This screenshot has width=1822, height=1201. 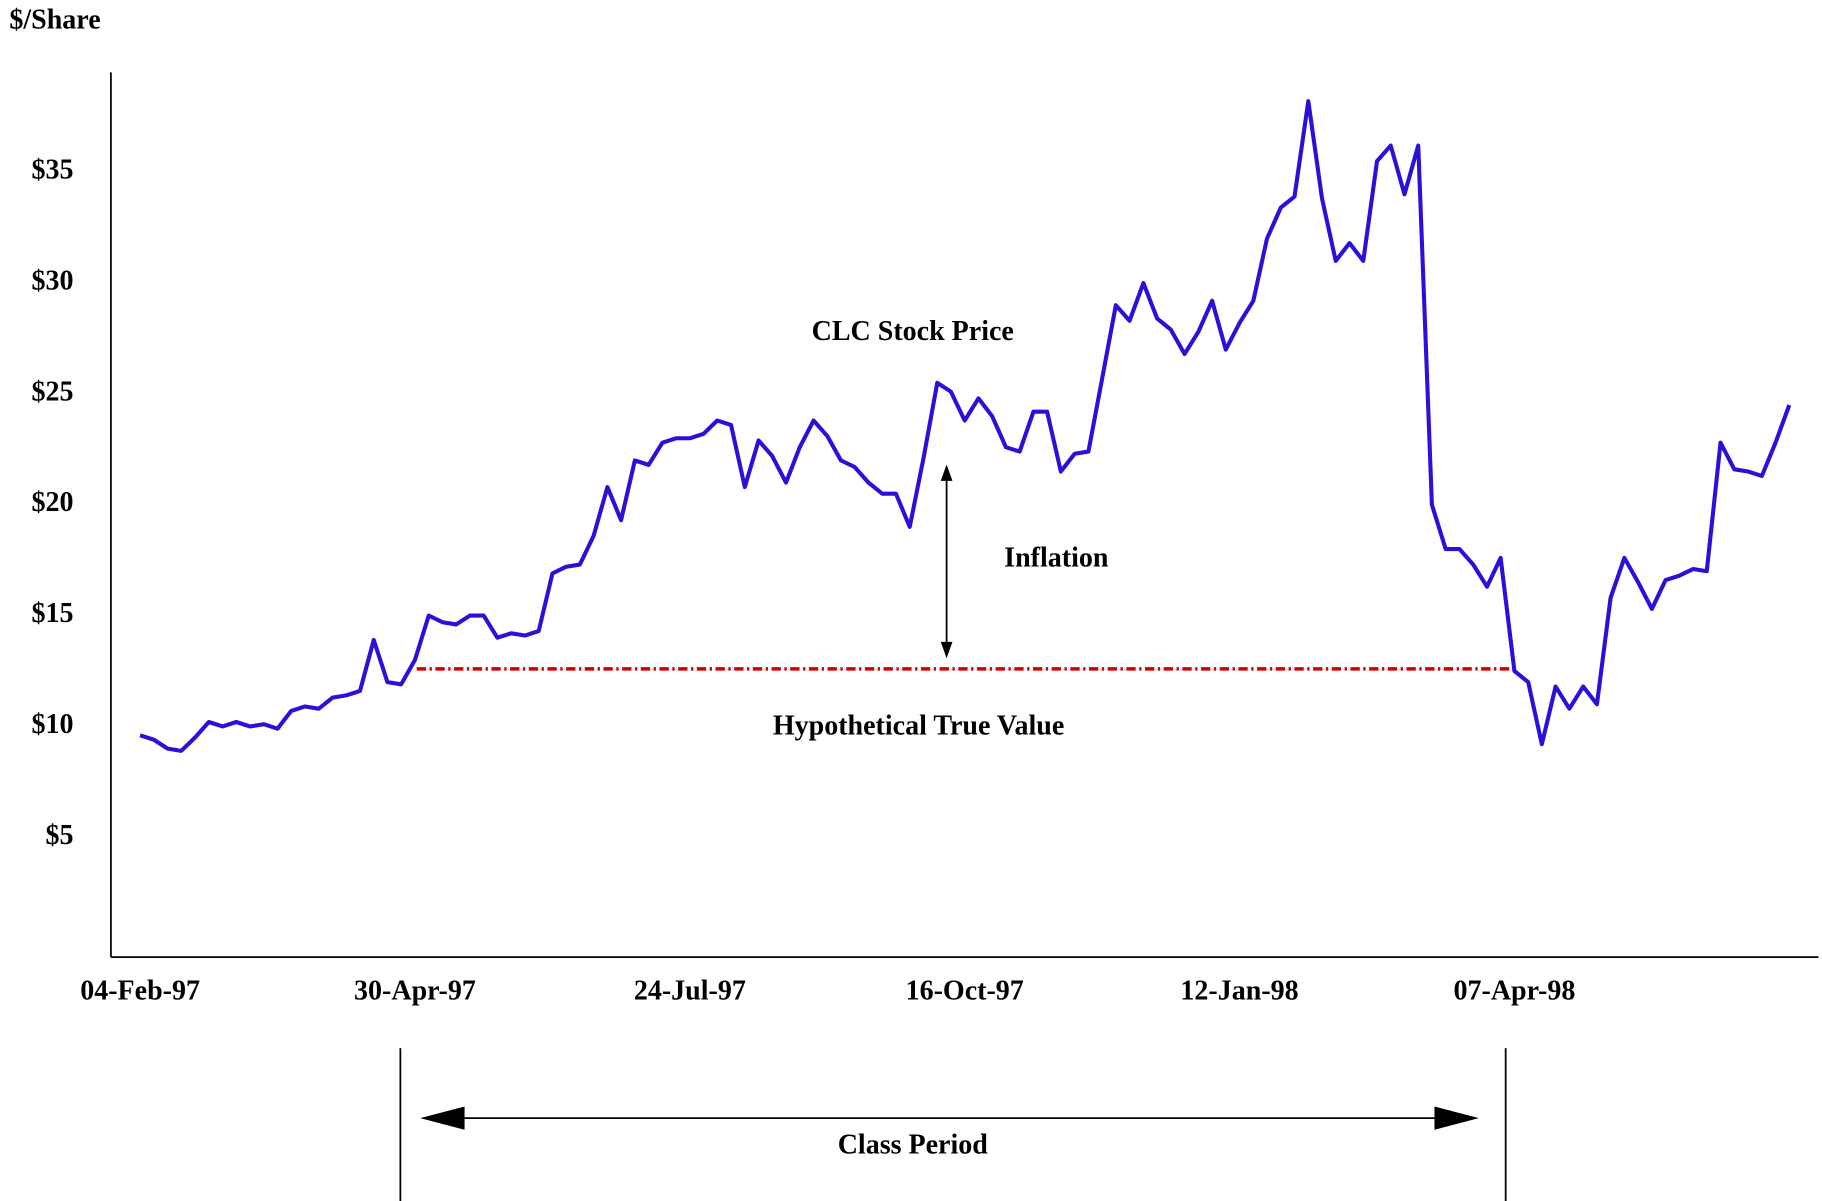 What do you see at coordinates (965, 991) in the screenshot?
I see `x-tick-label: 16-Oct-97` at bounding box center [965, 991].